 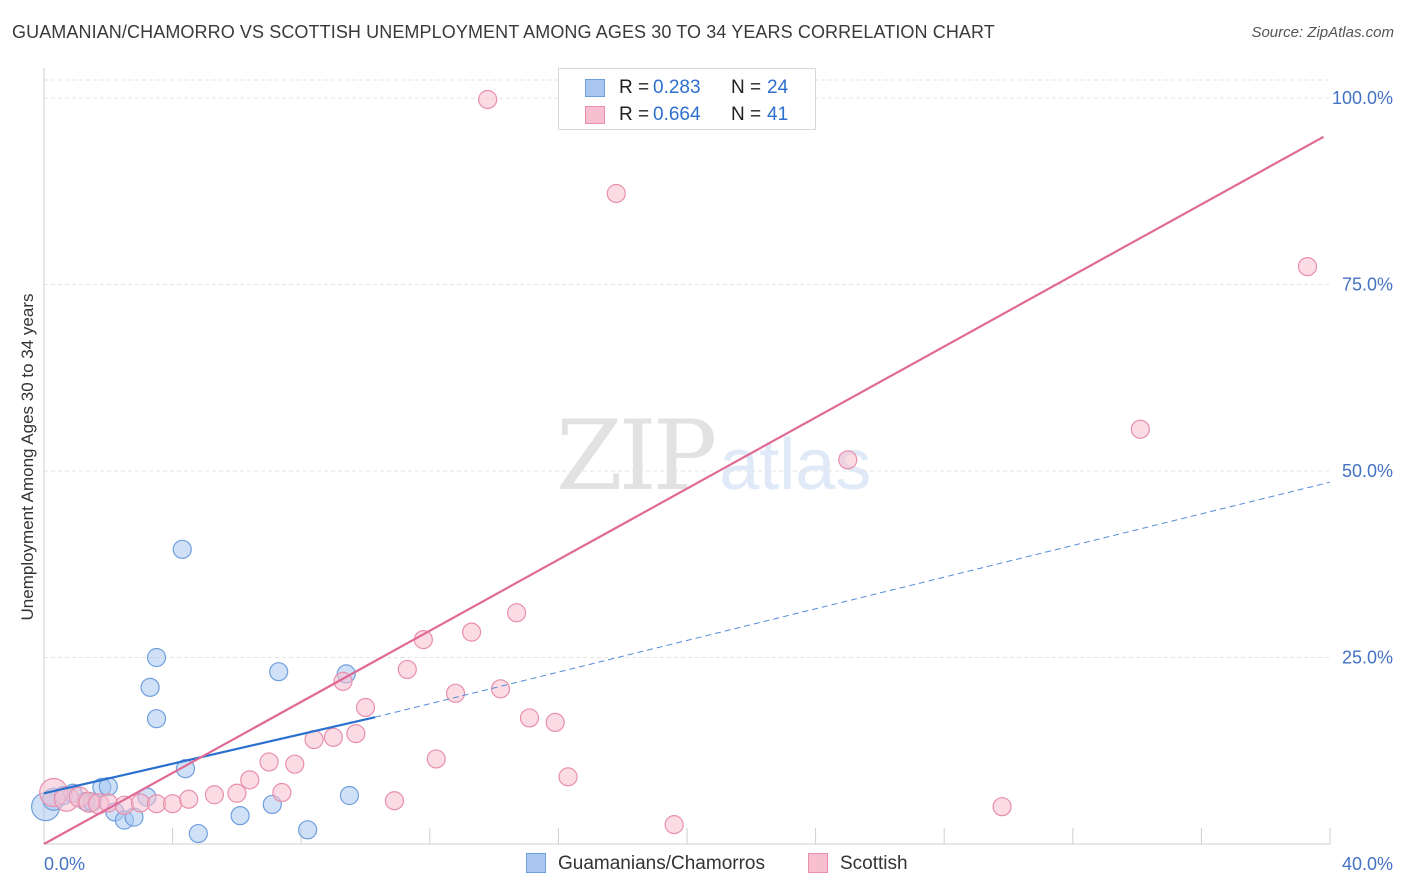 What do you see at coordinates (1367, 658) in the screenshot?
I see `y-tick-label: 25.0%` at bounding box center [1367, 658].